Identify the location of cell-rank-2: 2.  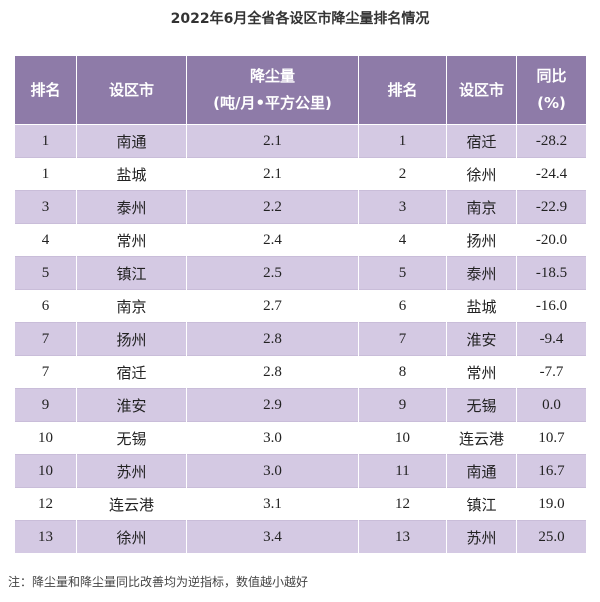
(402, 174).